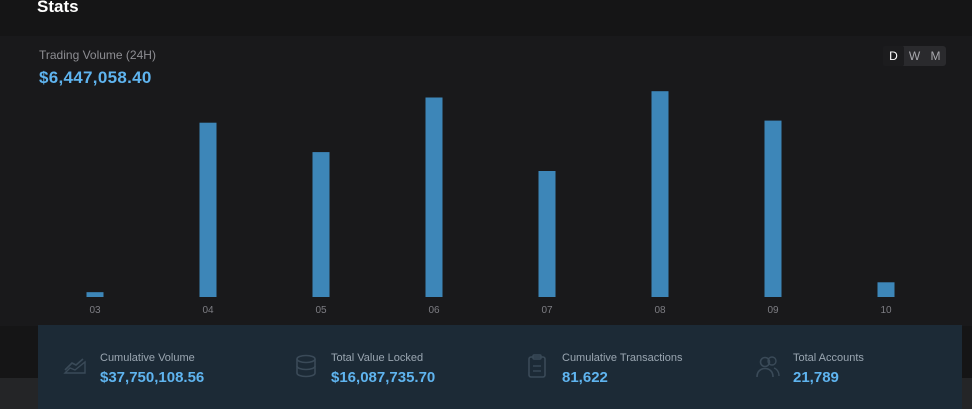  Describe the element at coordinates (74, 366) in the screenshot. I see `volume-icon` at that location.